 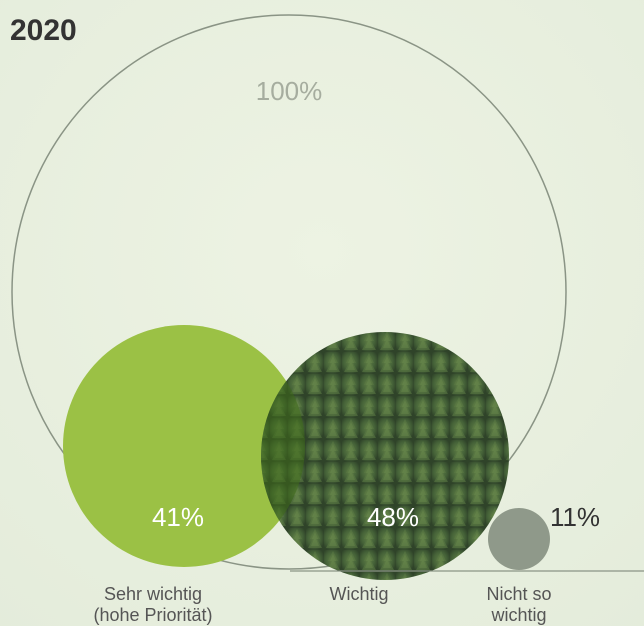 What do you see at coordinates (184, 446) in the screenshot?
I see `bubble-sehr-wichtig` at bounding box center [184, 446].